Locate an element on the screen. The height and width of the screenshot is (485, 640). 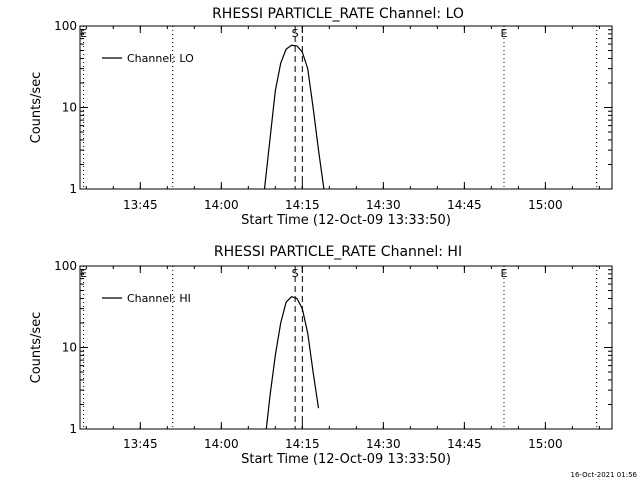
legend-label: Channel: HI is located at coordinates (159, 298).